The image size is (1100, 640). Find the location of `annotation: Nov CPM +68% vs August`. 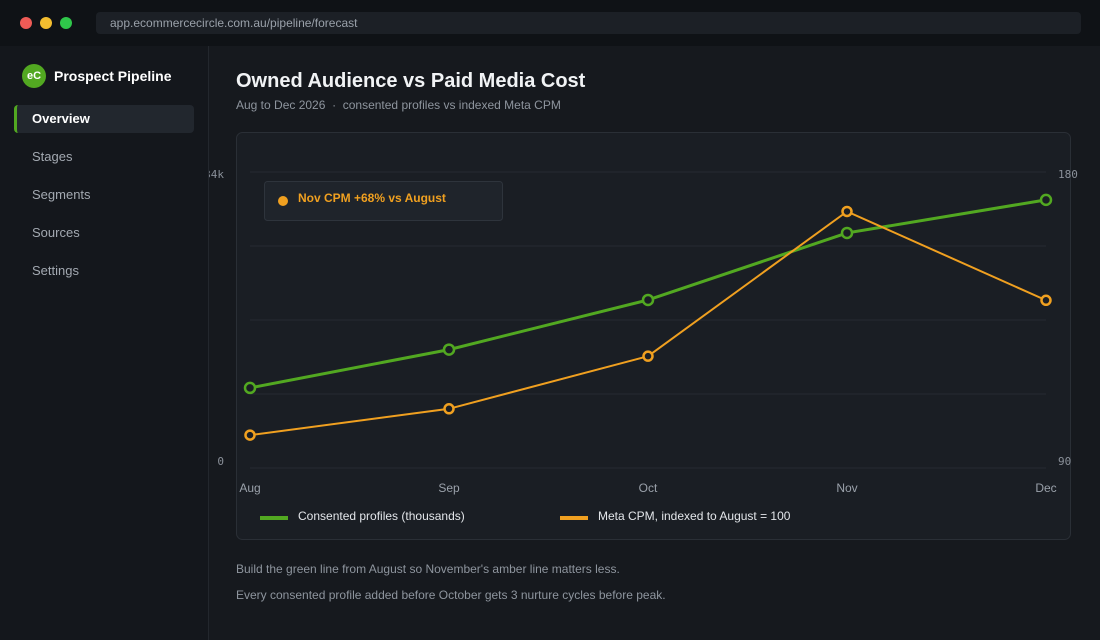

annotation: Nov CPM +68% vs August is located at coordinates (372, 198).